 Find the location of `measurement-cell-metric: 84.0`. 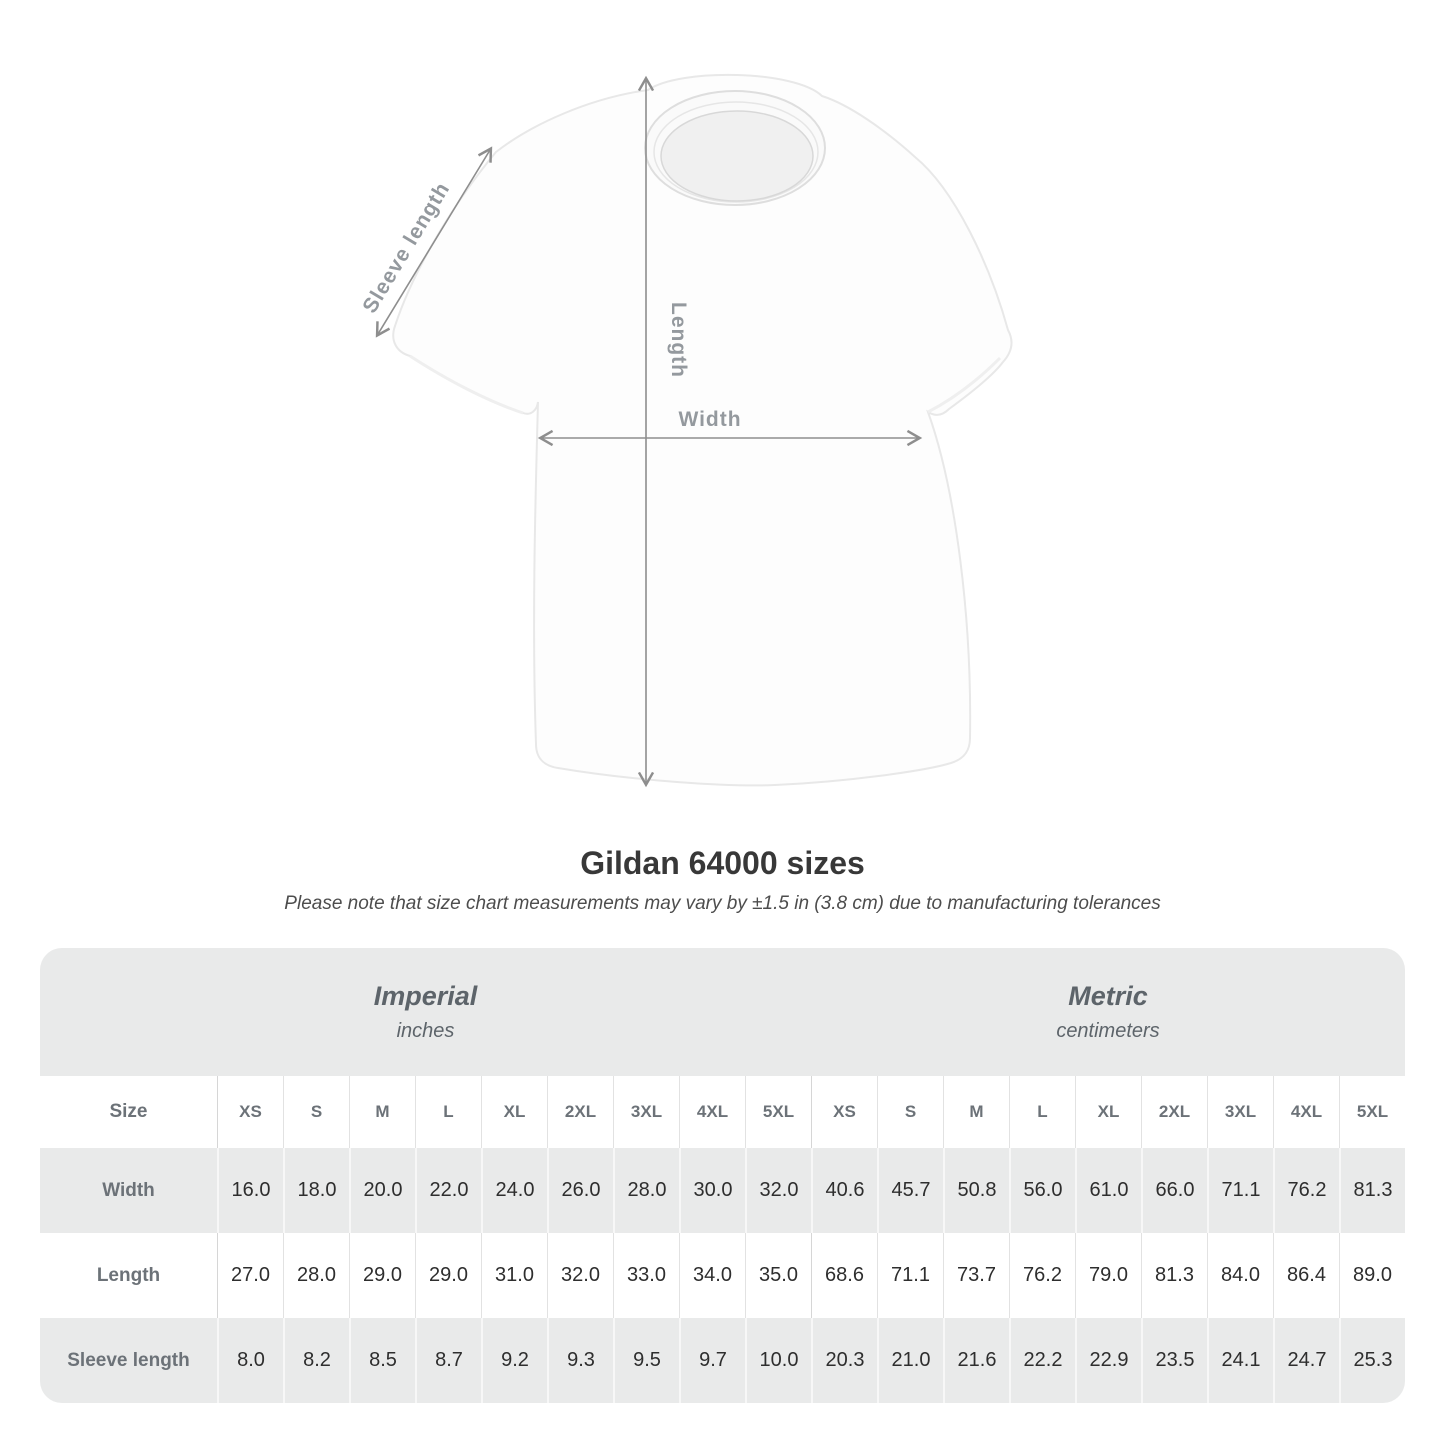

measurement-cell-metric: 84.0 is located at coordinates (1240, 1275).